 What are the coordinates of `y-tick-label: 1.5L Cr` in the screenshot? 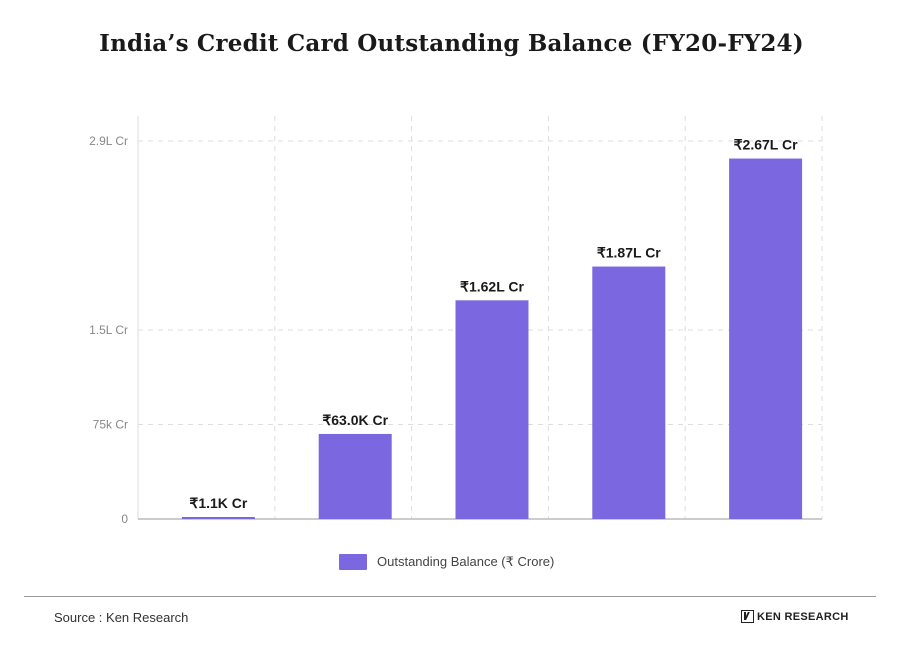 It's located at (108, 330).